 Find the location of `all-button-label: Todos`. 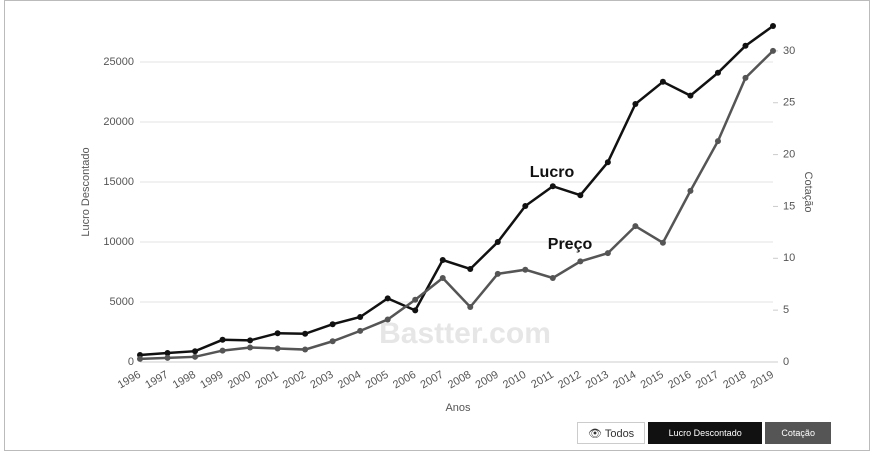

all-button-label: Todos is located at coordinates (619, 434).